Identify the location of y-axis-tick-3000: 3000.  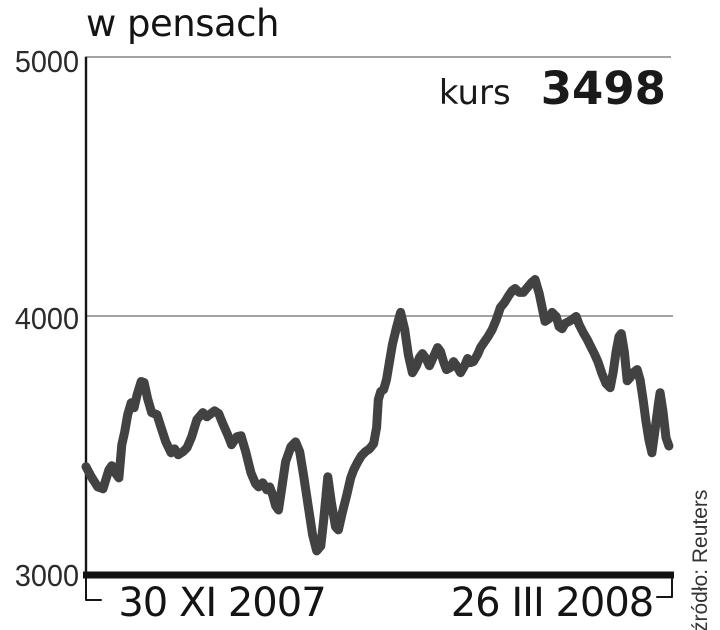
(46, 575).